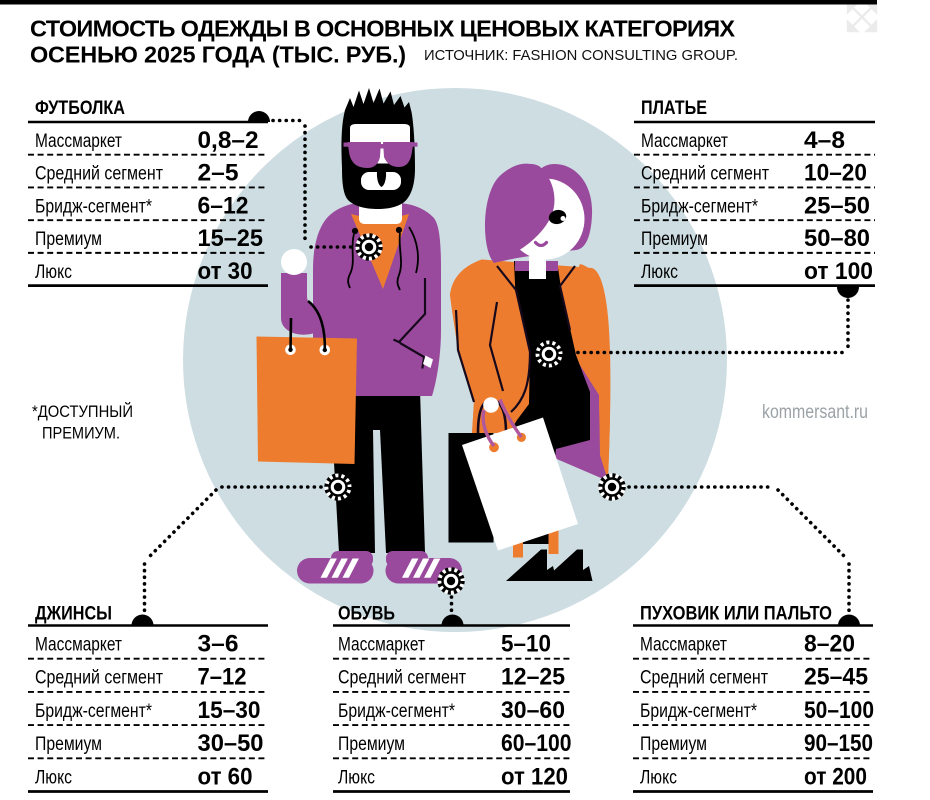  Describe the element at coordinates (533, 677) in the screenshot. I see `svg-text: 12–25` at that location.